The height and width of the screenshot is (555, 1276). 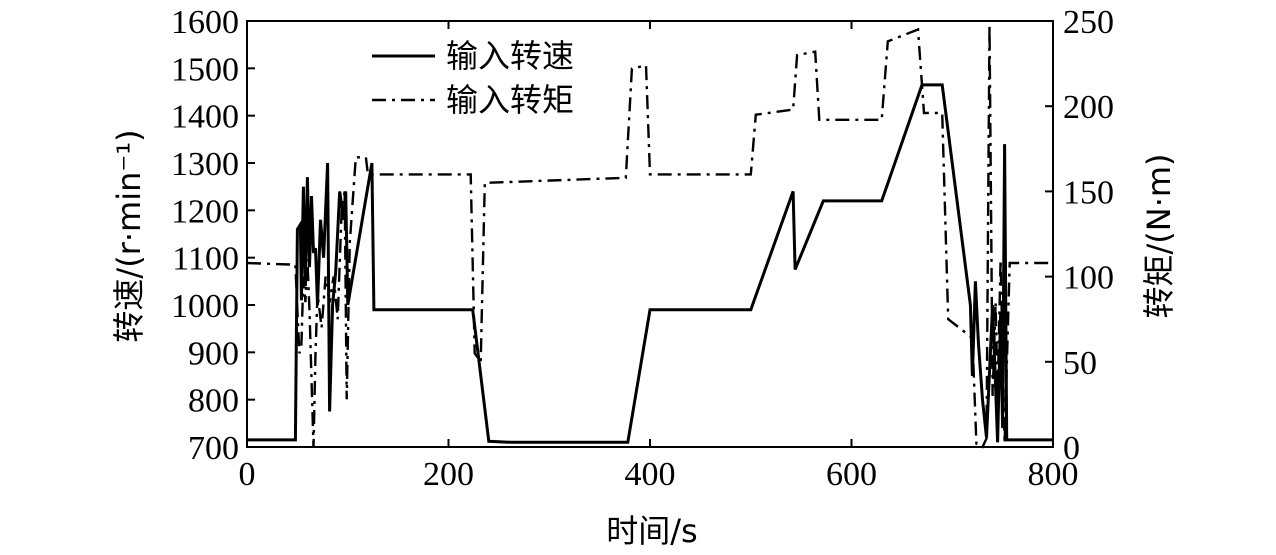 What do you see at coordinates (1088, 278) in the screenshot?
I see `right-y-tick-label: 100` at bounding box center [1088, 278].